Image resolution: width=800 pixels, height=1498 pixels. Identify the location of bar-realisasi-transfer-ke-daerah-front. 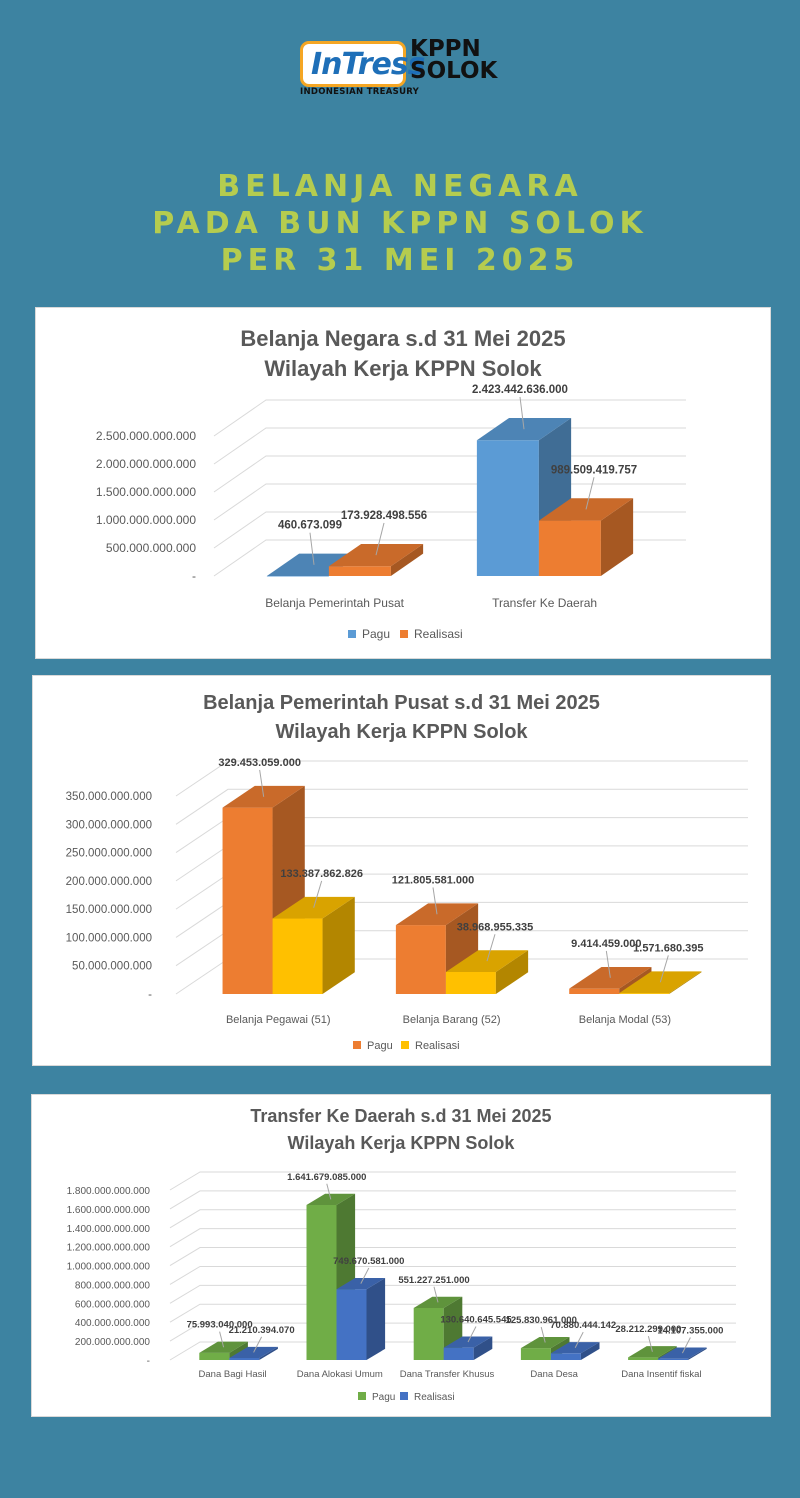
(569, 548).